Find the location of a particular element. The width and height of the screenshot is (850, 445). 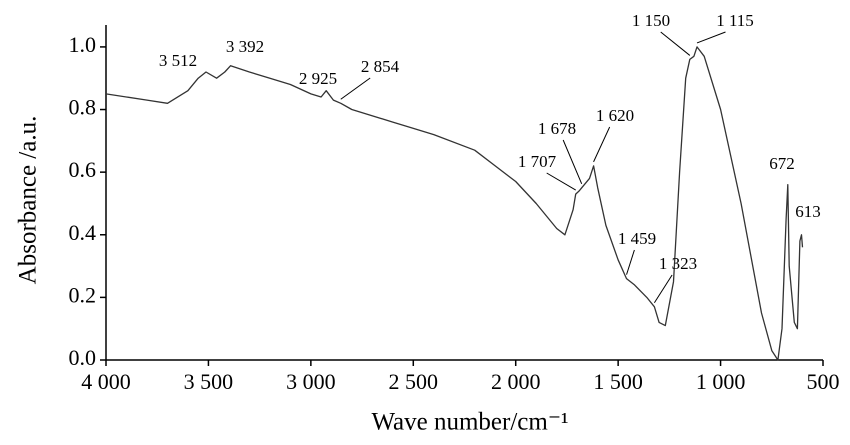

annotation: 613 is located at coordinates (808, 211).